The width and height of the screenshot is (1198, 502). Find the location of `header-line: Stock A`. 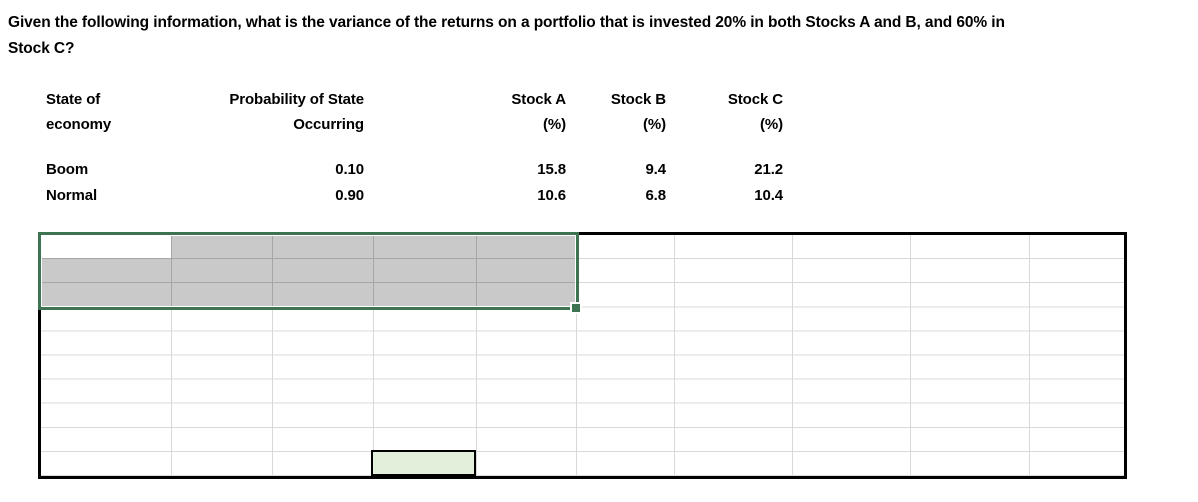

header-line: Stock A is located at coordinates (538, 99).